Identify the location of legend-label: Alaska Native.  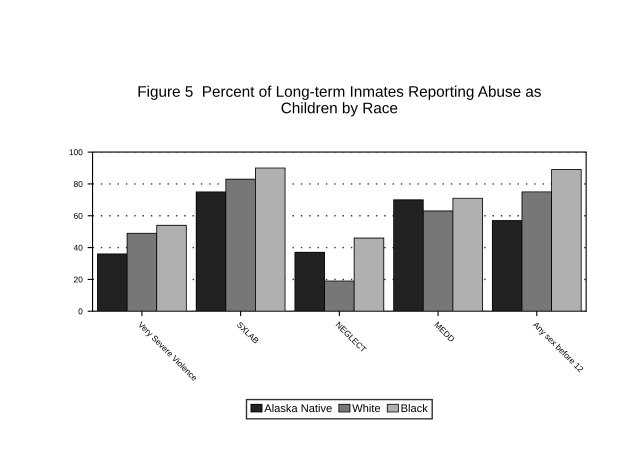
(298, 408).